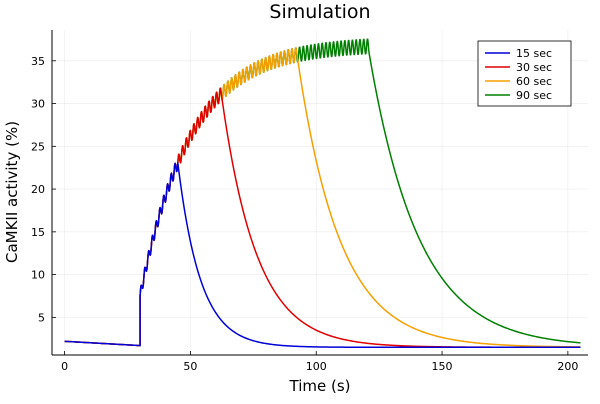  Describe the element at coordinates (38, 104) in the screenshot. I see `y-tick-label: 30` at that location.